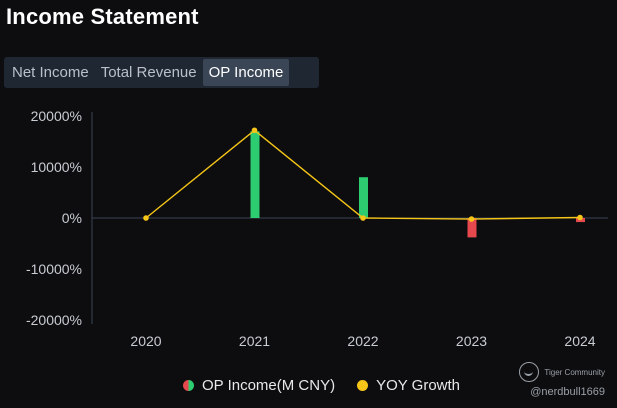  I want to click on y-tick-label: -10000%, so click(54, 269).